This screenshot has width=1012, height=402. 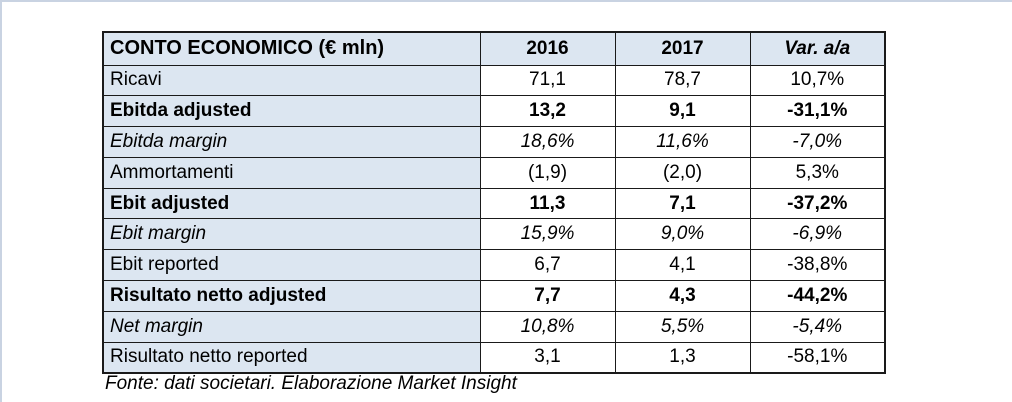 I want to click on table-row: Ebit margin 15,9% 9,0% -6,9%, so click(x=494, y=234).